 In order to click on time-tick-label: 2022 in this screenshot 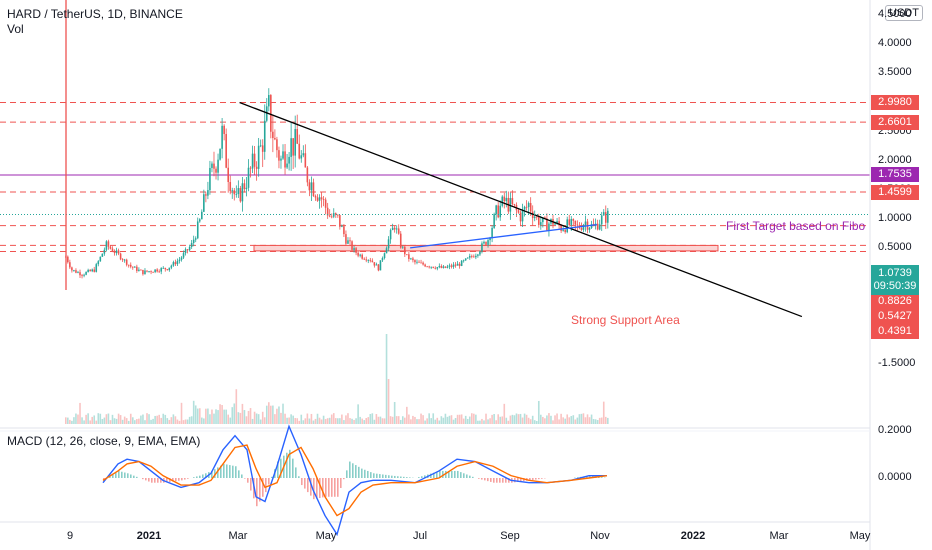, I will do `click(693, 536)`.